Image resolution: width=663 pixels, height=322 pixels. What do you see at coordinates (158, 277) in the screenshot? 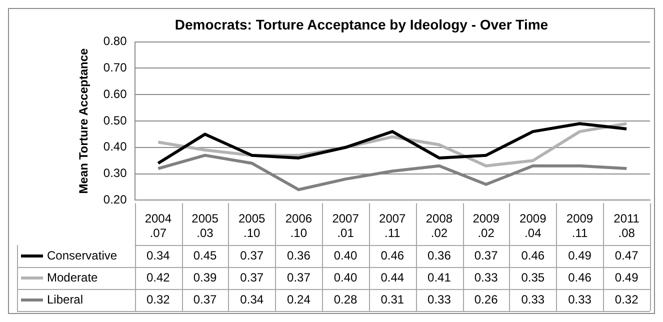
I see `data-label: 0.42` at bounding box center [158, 277].